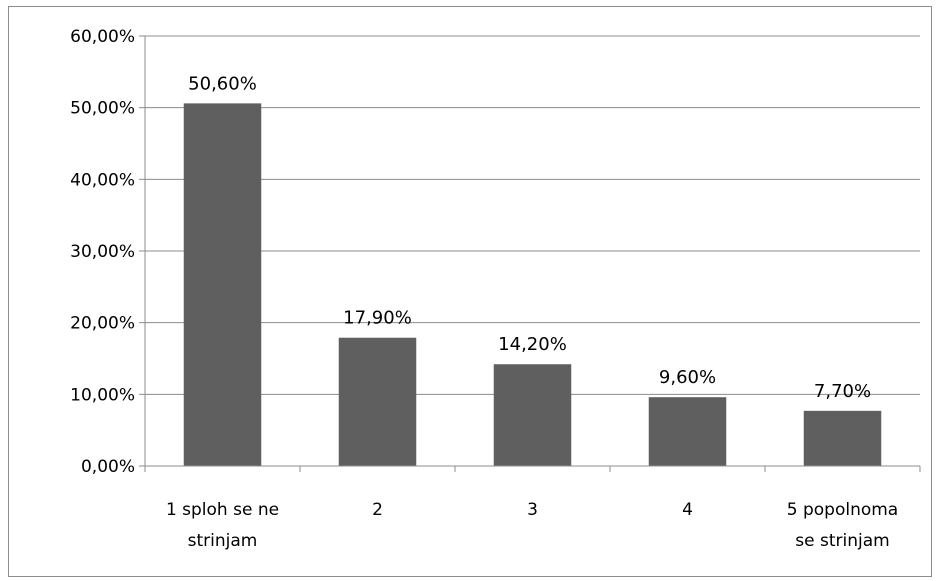 Image resolution: width=936 pixels, height=581 pixels. I want to click on y-tick-label: 60,00%, so click(102, 37).